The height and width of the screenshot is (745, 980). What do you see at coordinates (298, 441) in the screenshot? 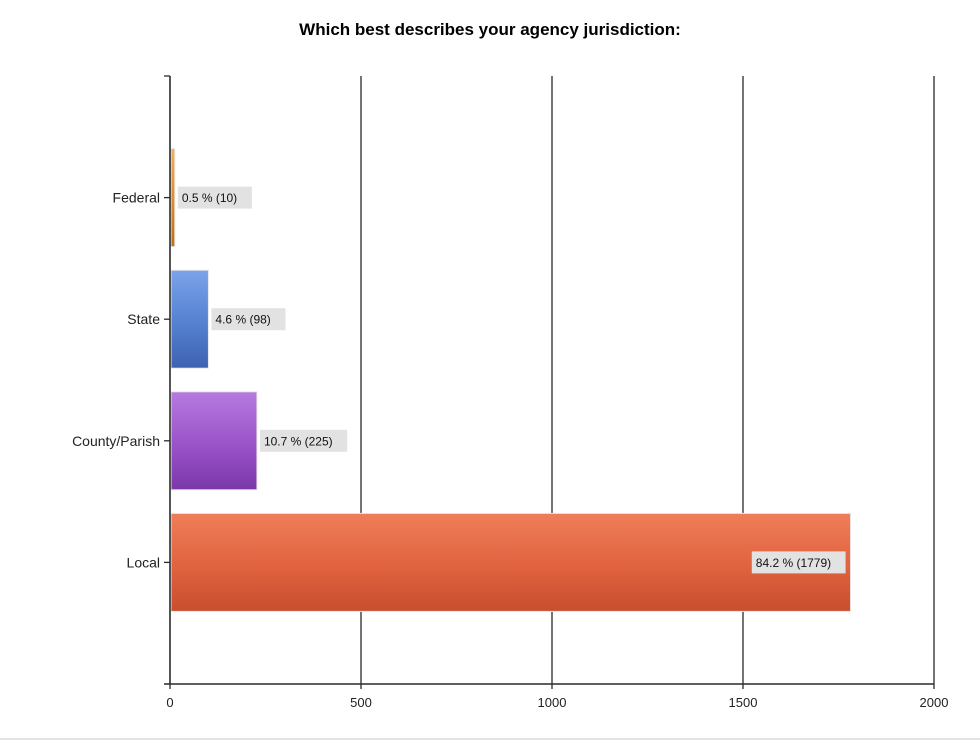
I see `data-label-county-parish: 10.7 % (225)` at bounding box center [298, 441].